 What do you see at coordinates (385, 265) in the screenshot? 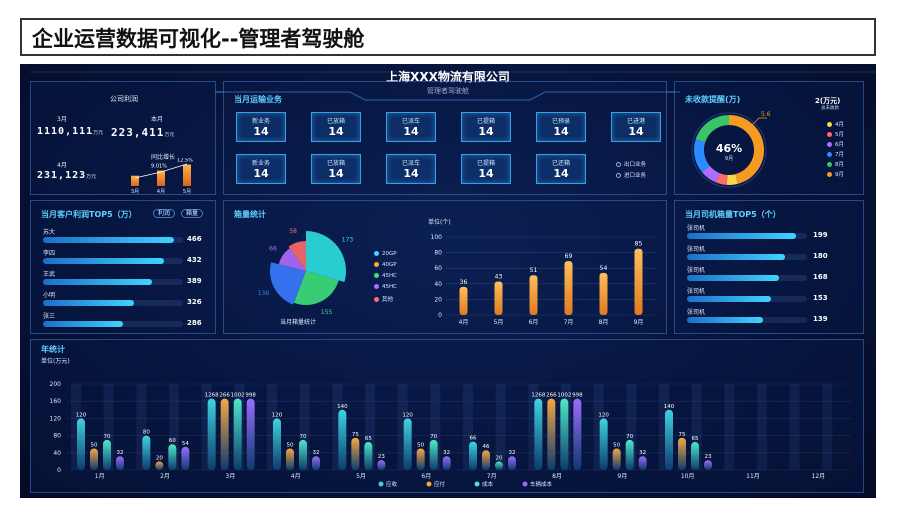
I see `pie-legend-item: 40GP` at bounding box center [385, 265].